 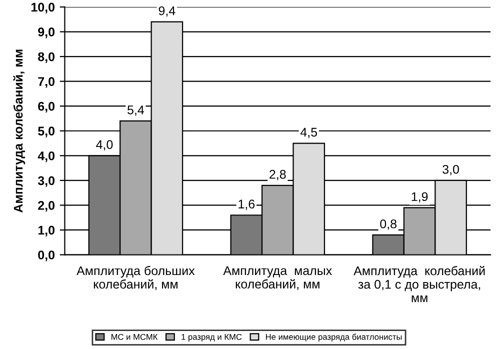 I want to click on y-tick-label: 1,0, so click(x=46, y=231).